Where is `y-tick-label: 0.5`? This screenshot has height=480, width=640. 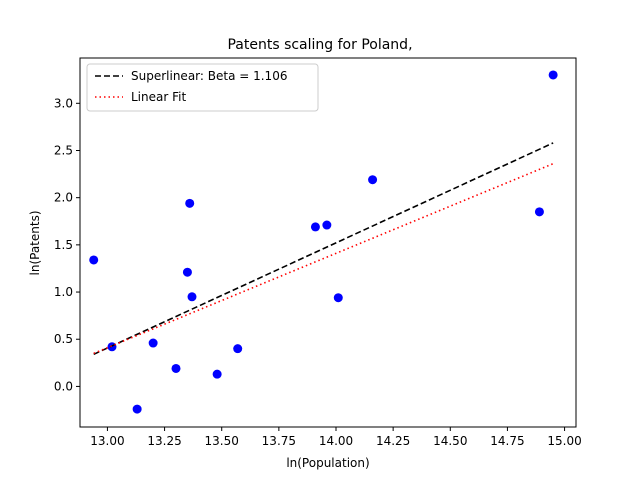
y-tick-label: 0.5 is located at coordinates (63, 339).